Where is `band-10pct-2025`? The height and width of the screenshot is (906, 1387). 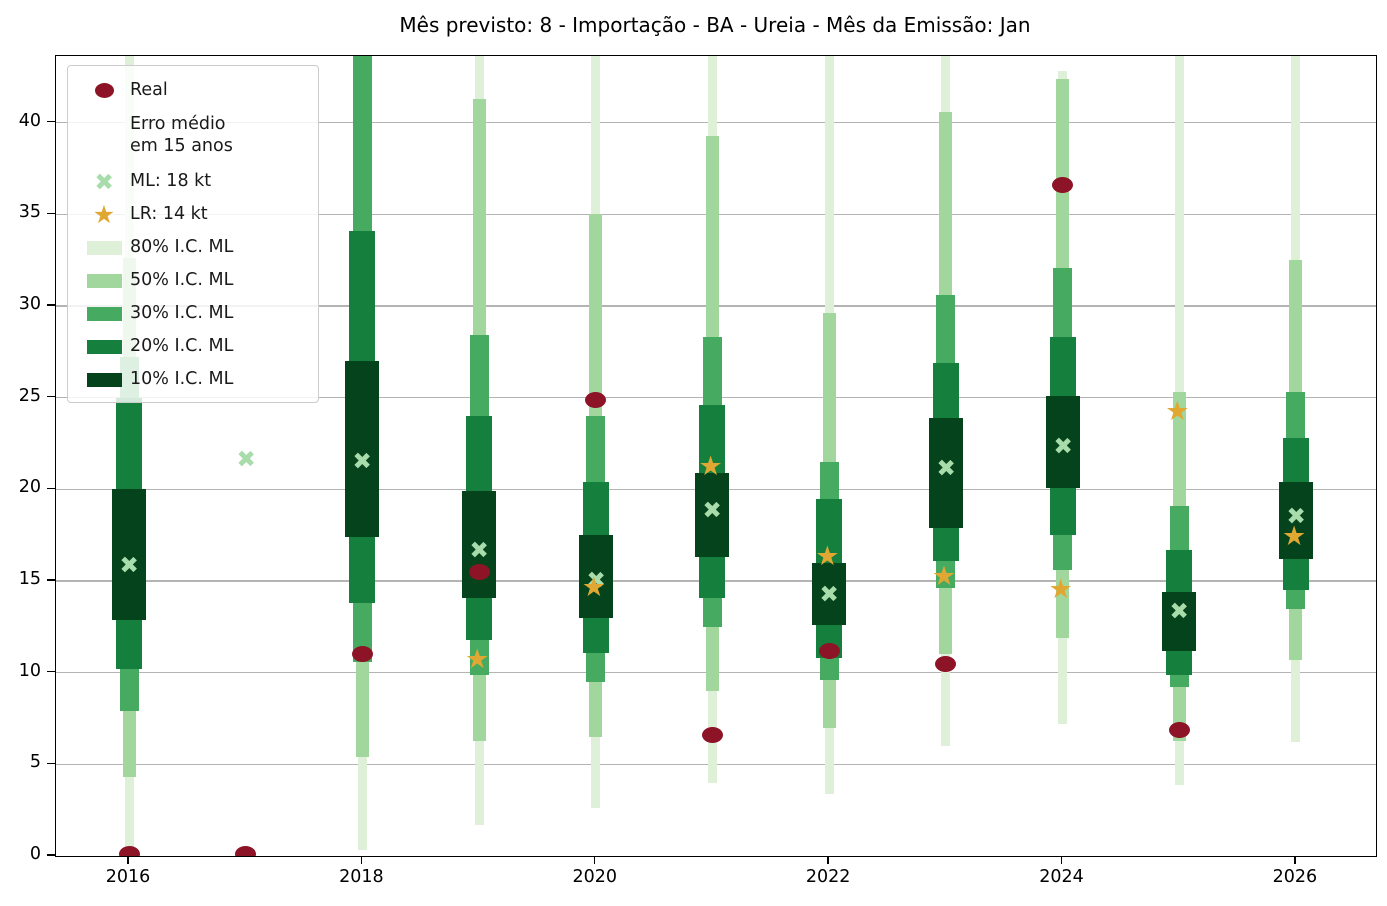
band-10pct-2025 is located at coordinates (1179, 621).